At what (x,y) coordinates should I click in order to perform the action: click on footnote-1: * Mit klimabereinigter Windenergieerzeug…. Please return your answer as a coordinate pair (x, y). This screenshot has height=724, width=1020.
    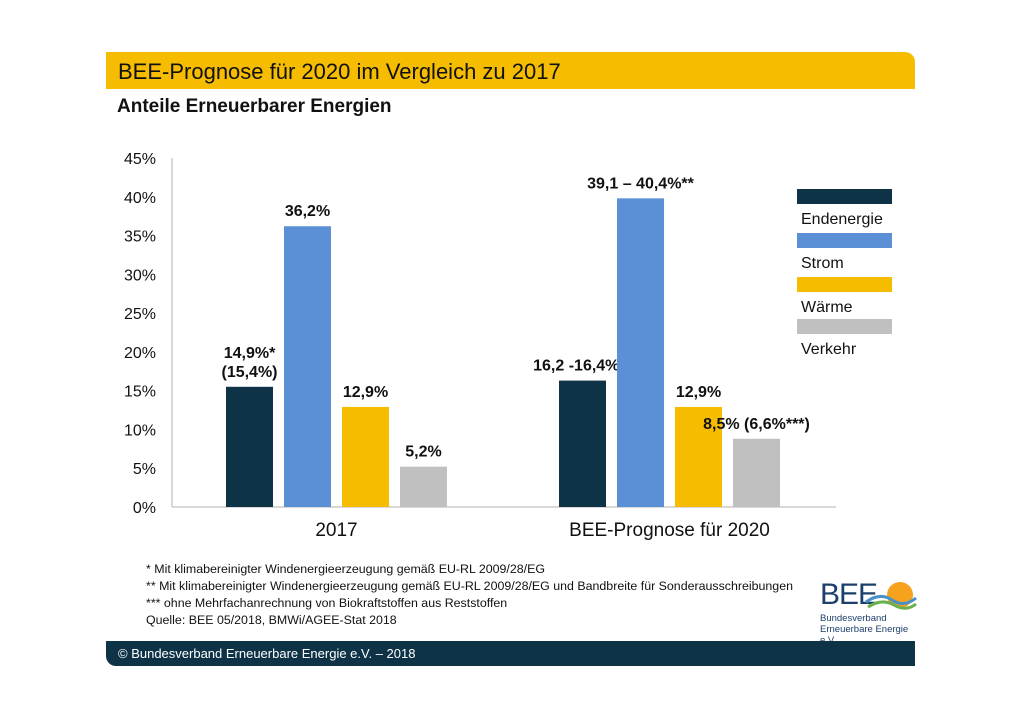
    Looking at the image, I should click on (345, 569).